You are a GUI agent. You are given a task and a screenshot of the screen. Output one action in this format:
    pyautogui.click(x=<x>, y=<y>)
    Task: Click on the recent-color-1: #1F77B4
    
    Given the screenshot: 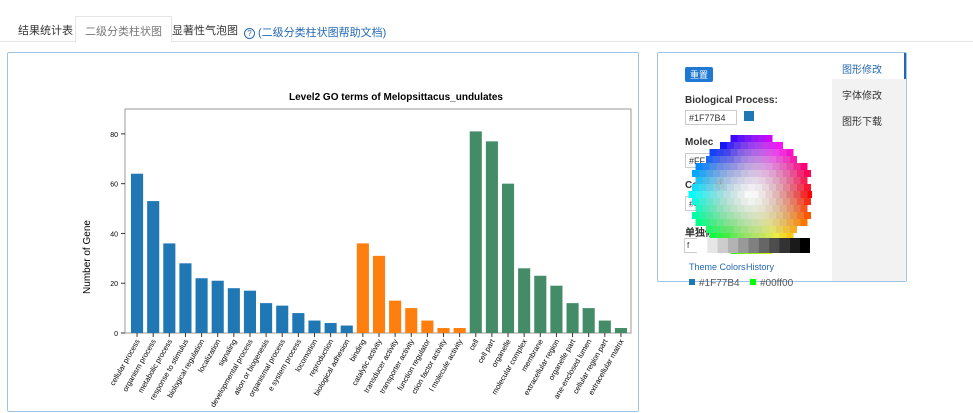 What is the action you would take?
    pyautogui.click(x=714, y=283)
    